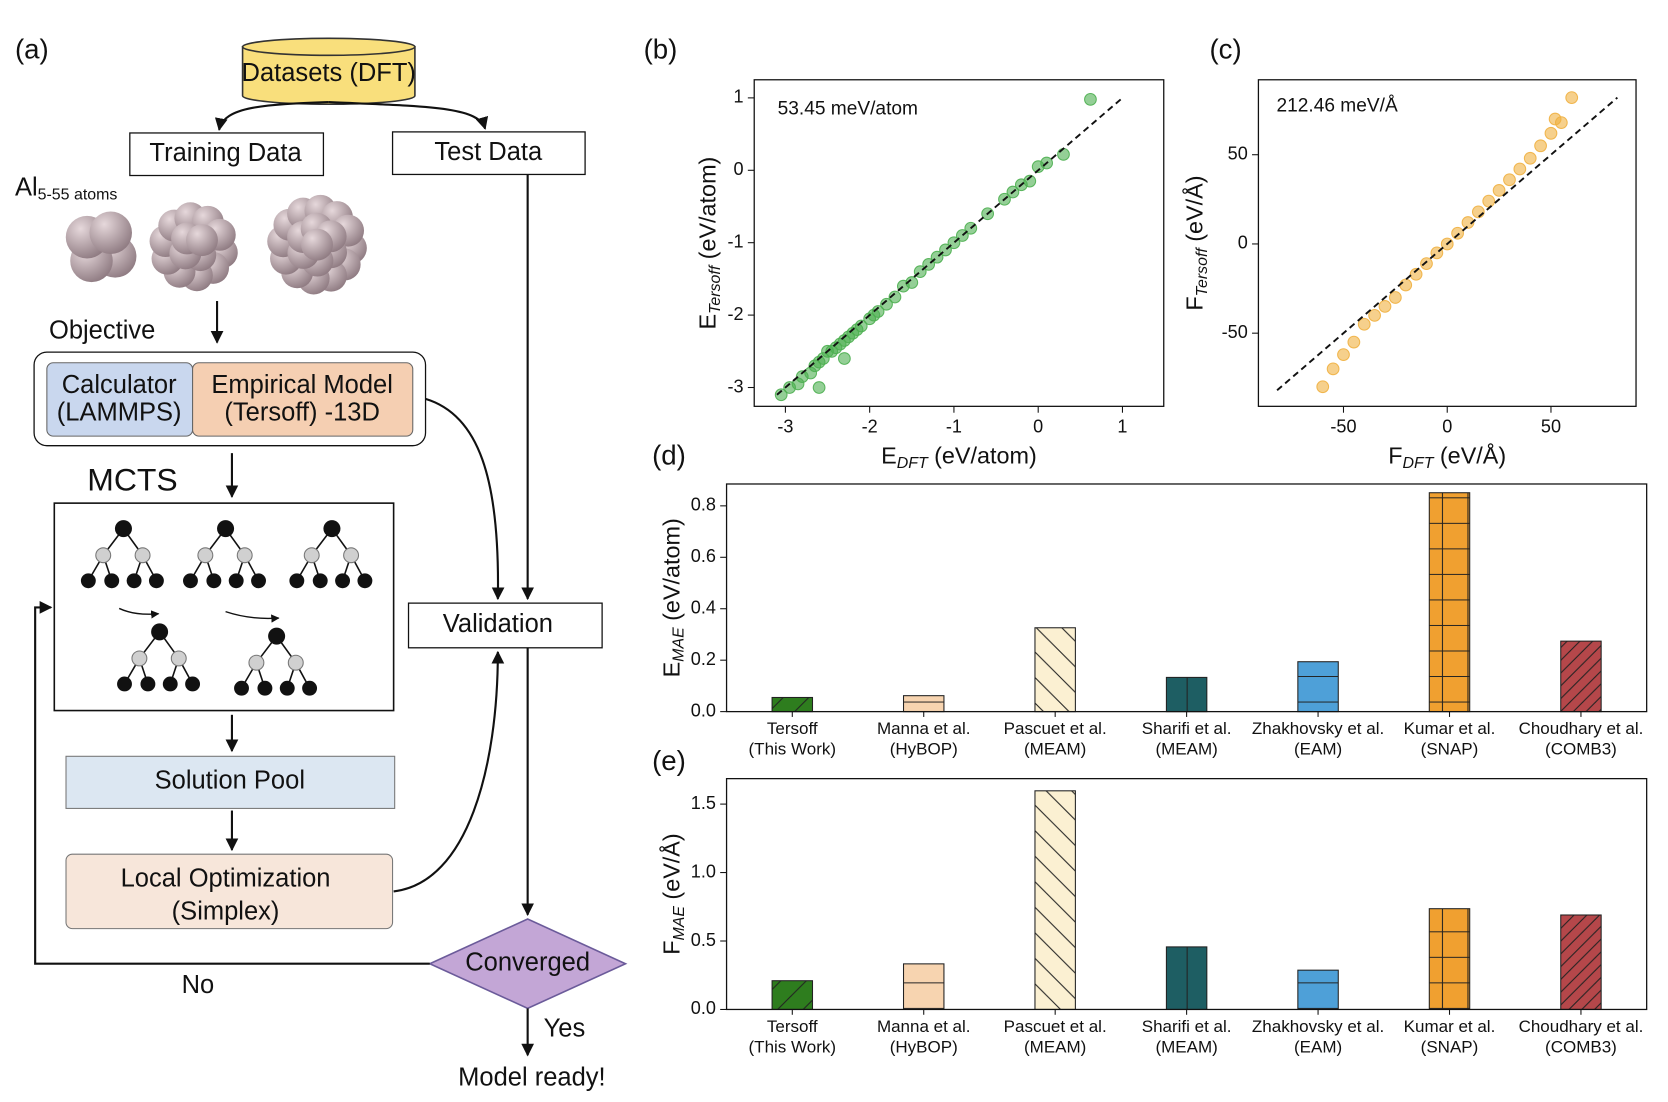 The height and width of the screenshot is (1102, 1668). What do you see at coordinates (1581, 1026) in the screenshot?
I see `x-tick-label: Choudhary et al.` at bounding box center [1581, 1026].